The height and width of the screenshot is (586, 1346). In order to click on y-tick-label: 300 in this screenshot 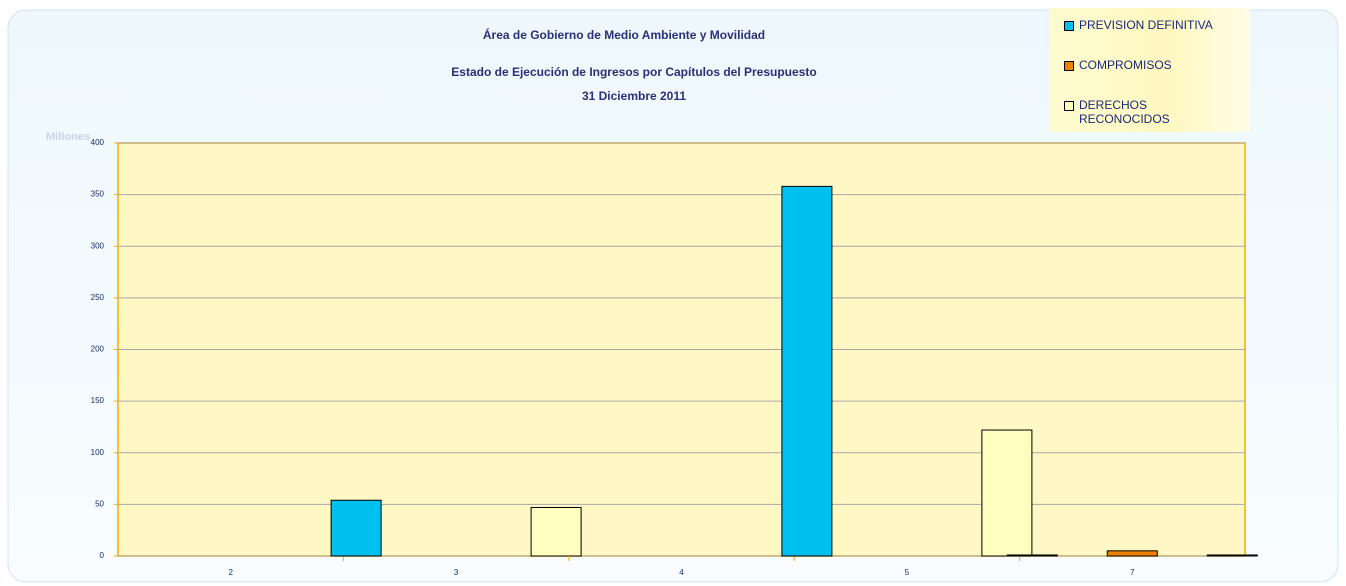, I will do `click(98, 245)`.